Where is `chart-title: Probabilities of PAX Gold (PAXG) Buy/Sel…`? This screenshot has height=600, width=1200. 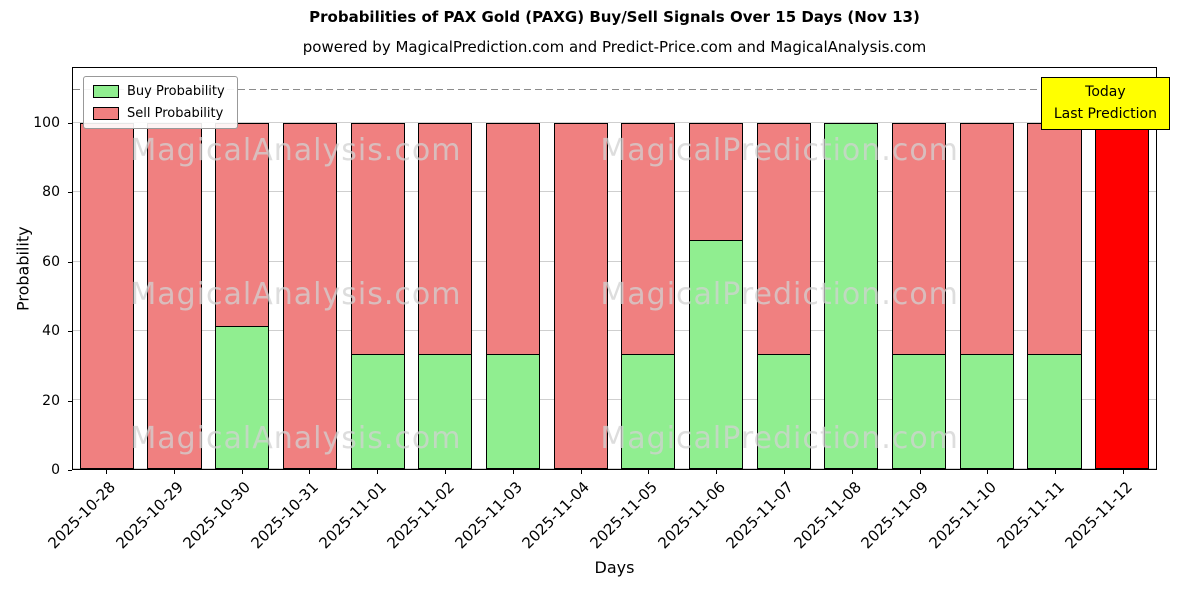 chart-title: Probabilities of PAX Gold (PAXG) Buy/Sel… is located at coordinates (614, 17).